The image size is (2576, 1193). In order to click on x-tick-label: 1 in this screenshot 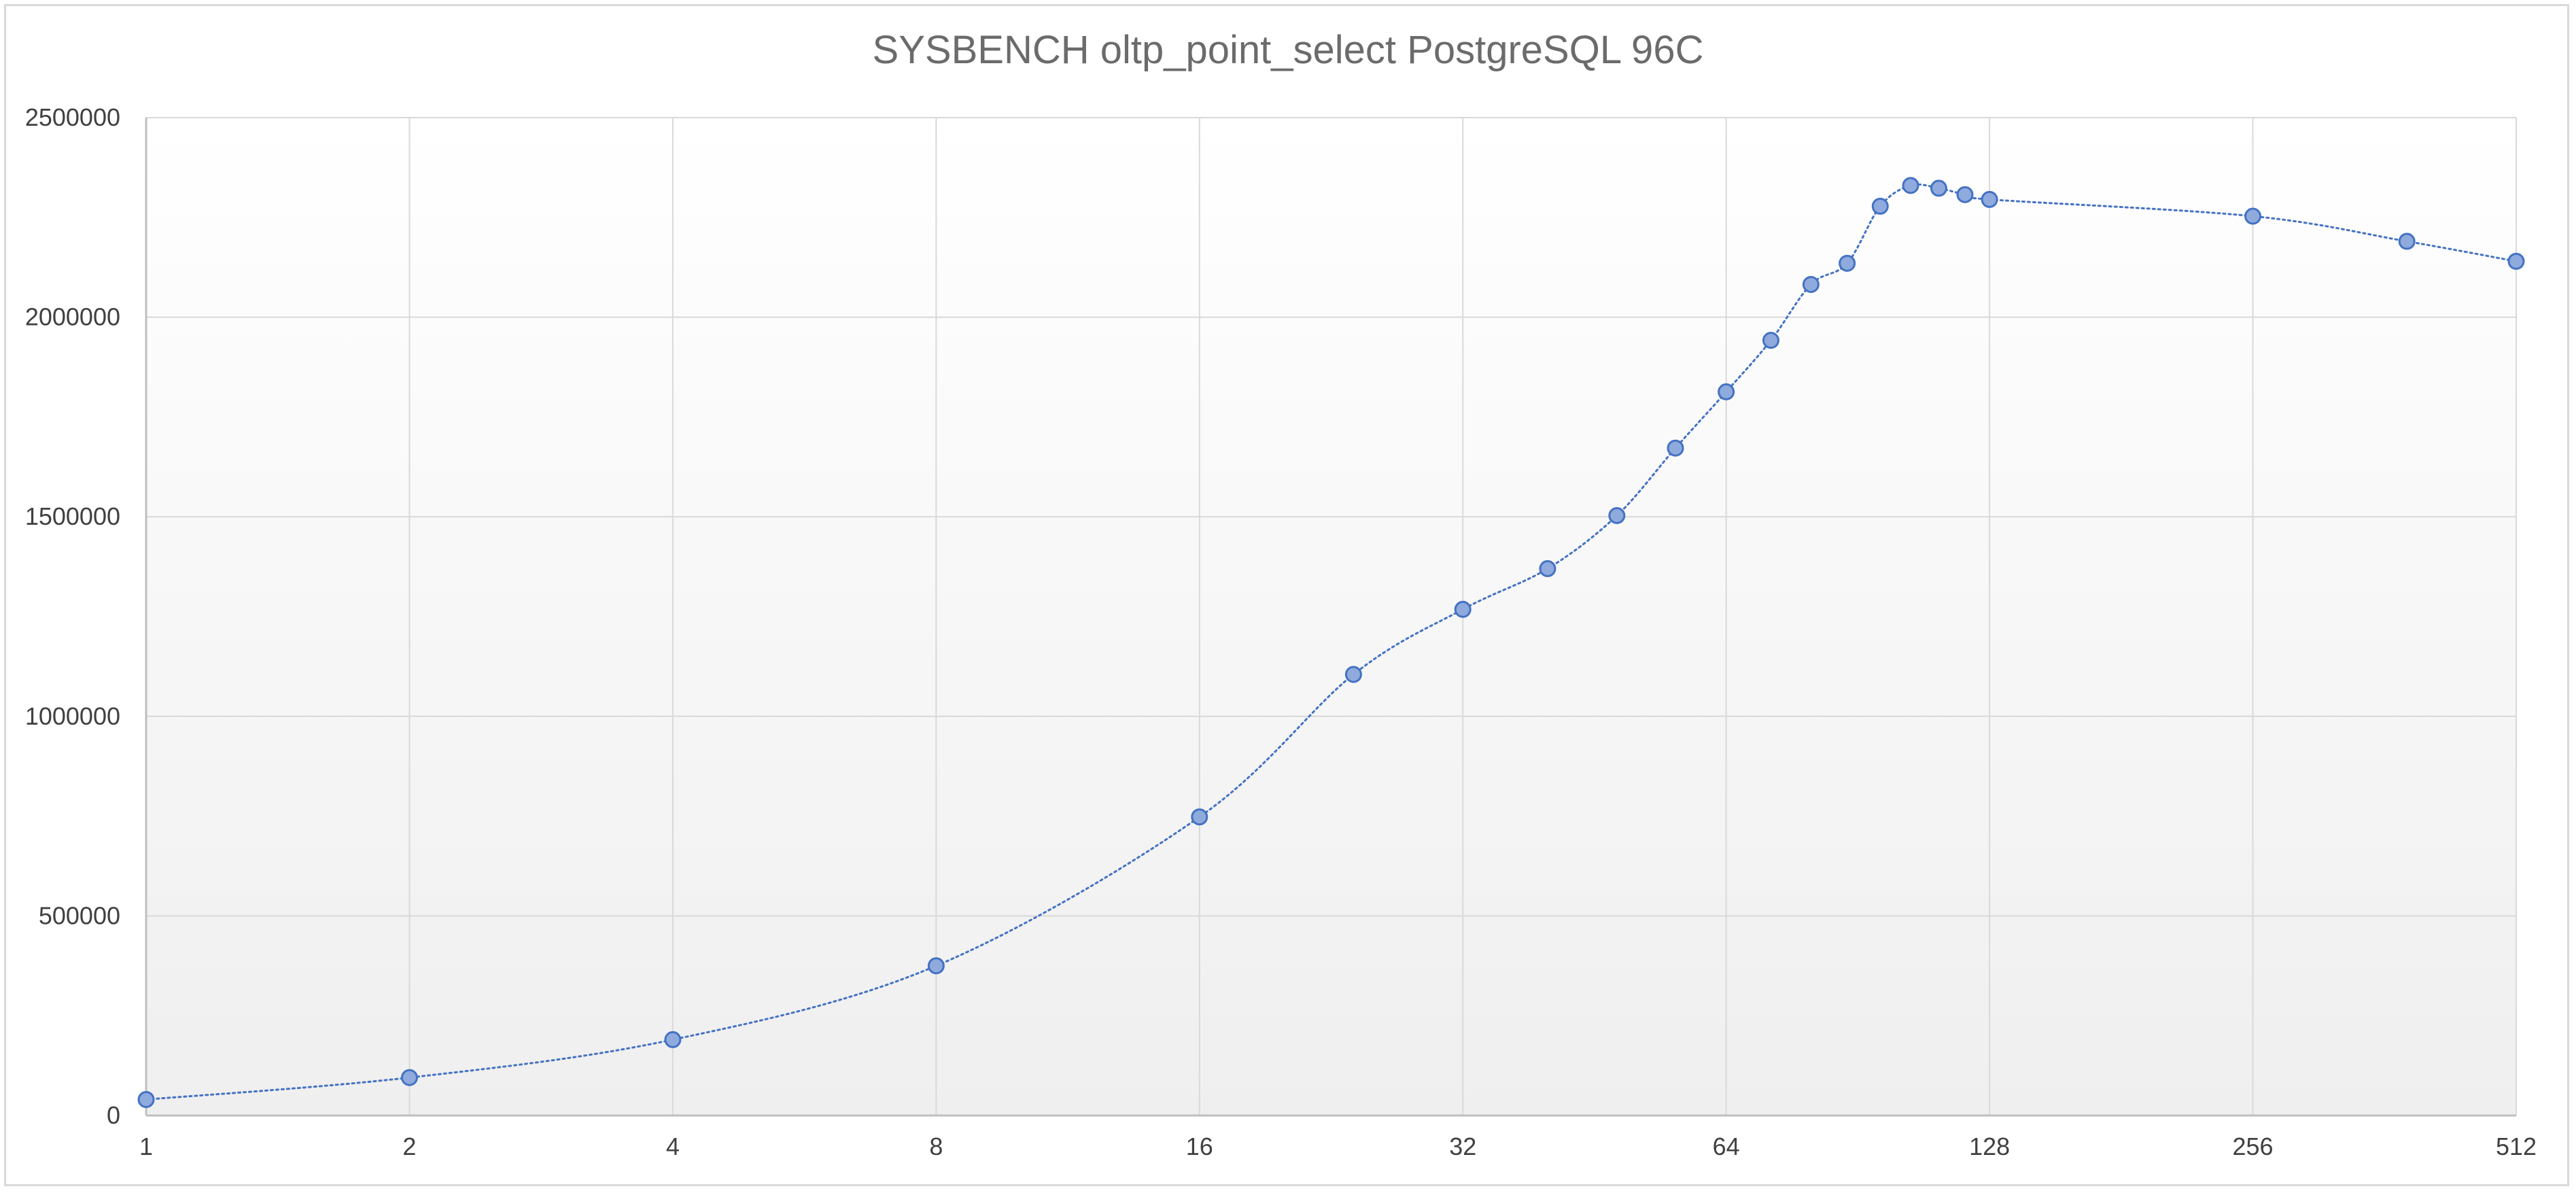, I will do `click(146, 1146)`.